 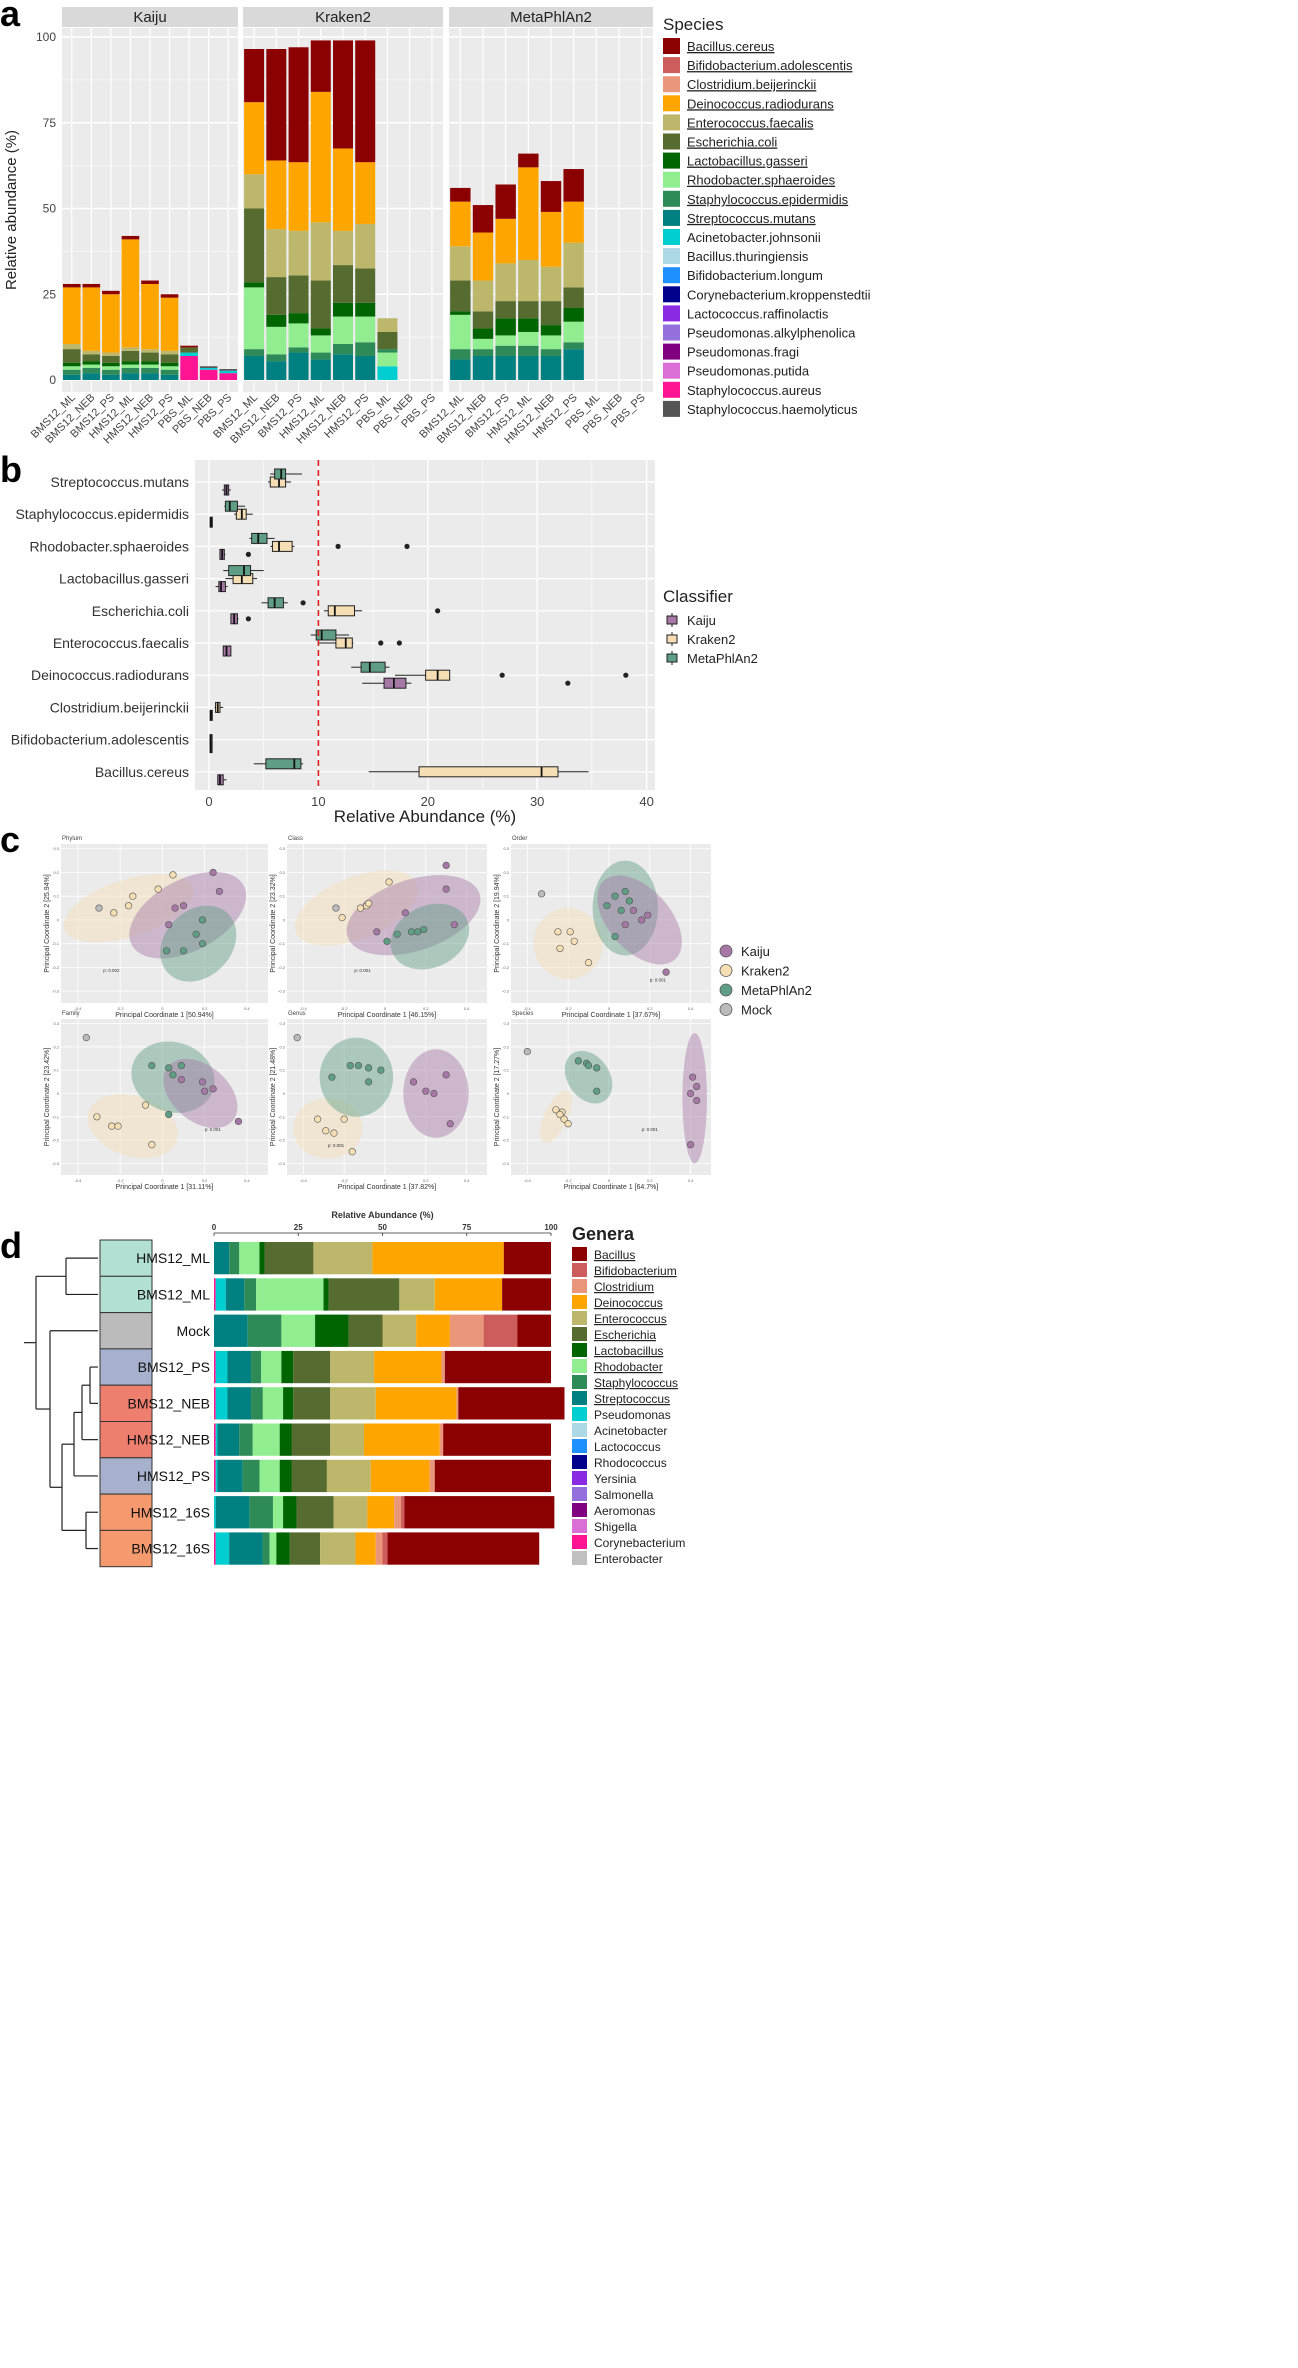 I want to click on sample-label: BMS12_PS, so click(x=174, y=1367).